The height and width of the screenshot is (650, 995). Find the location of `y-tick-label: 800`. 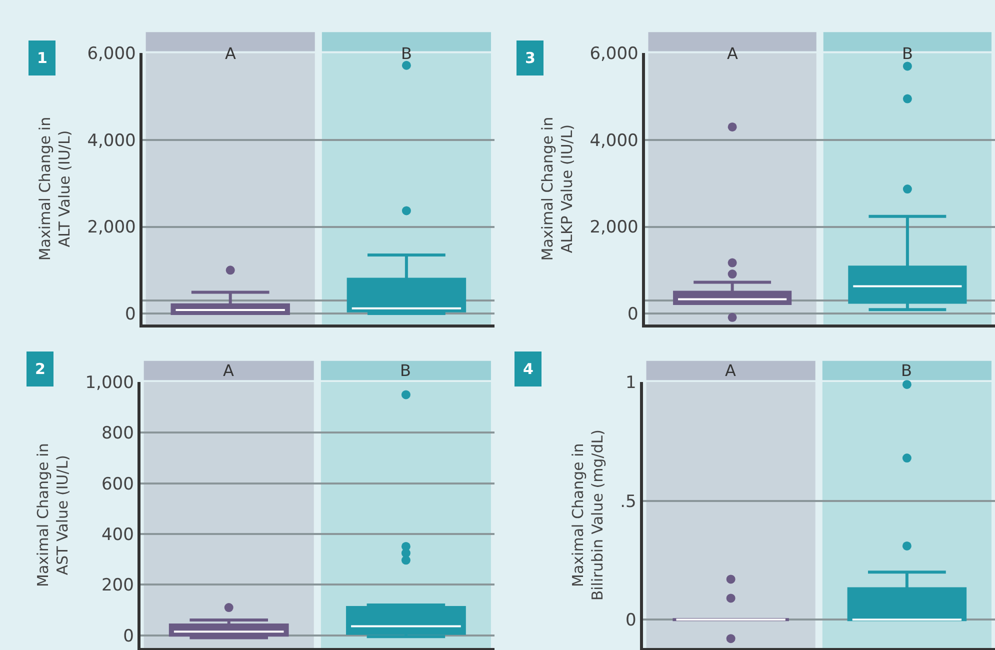

y-tick-label: 800 is located at coordinates (117, 434).